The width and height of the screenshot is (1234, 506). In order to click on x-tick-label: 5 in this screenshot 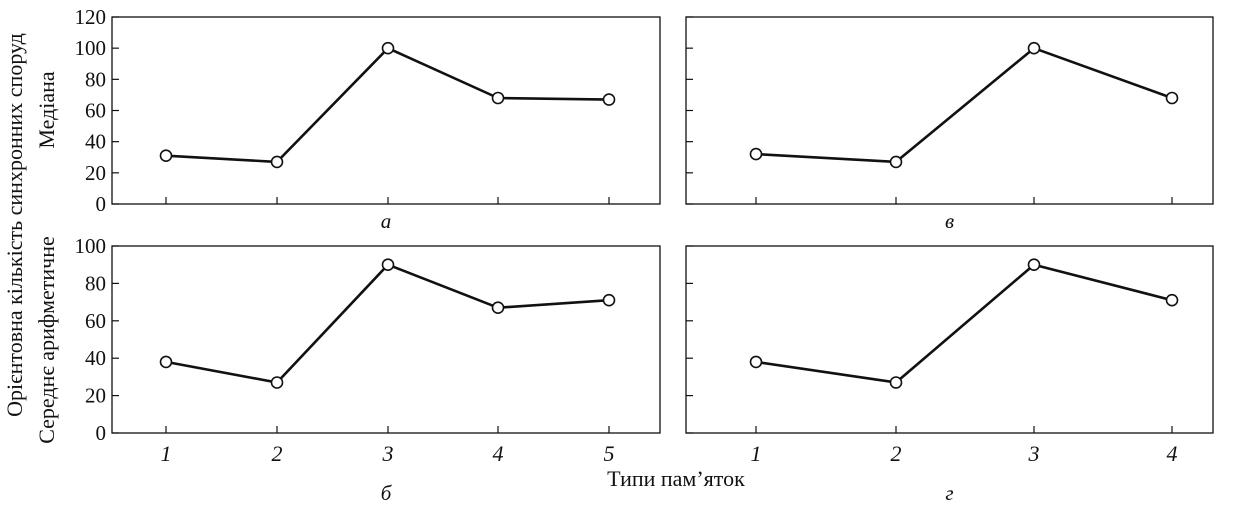, I will do `click(609, 453)`.